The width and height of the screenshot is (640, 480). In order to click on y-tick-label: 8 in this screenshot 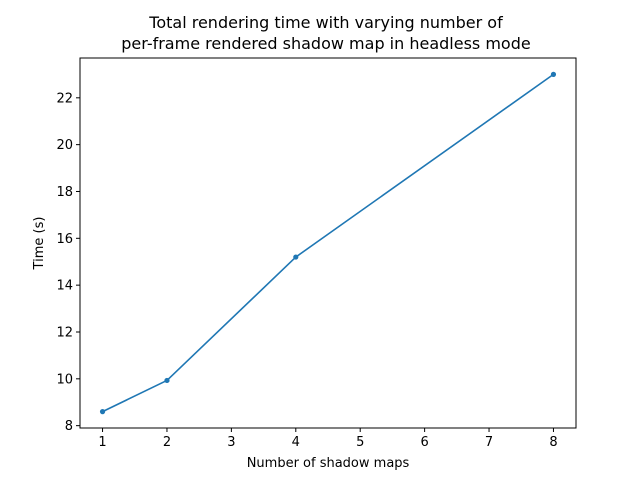, I will do `click(69, 426)`.